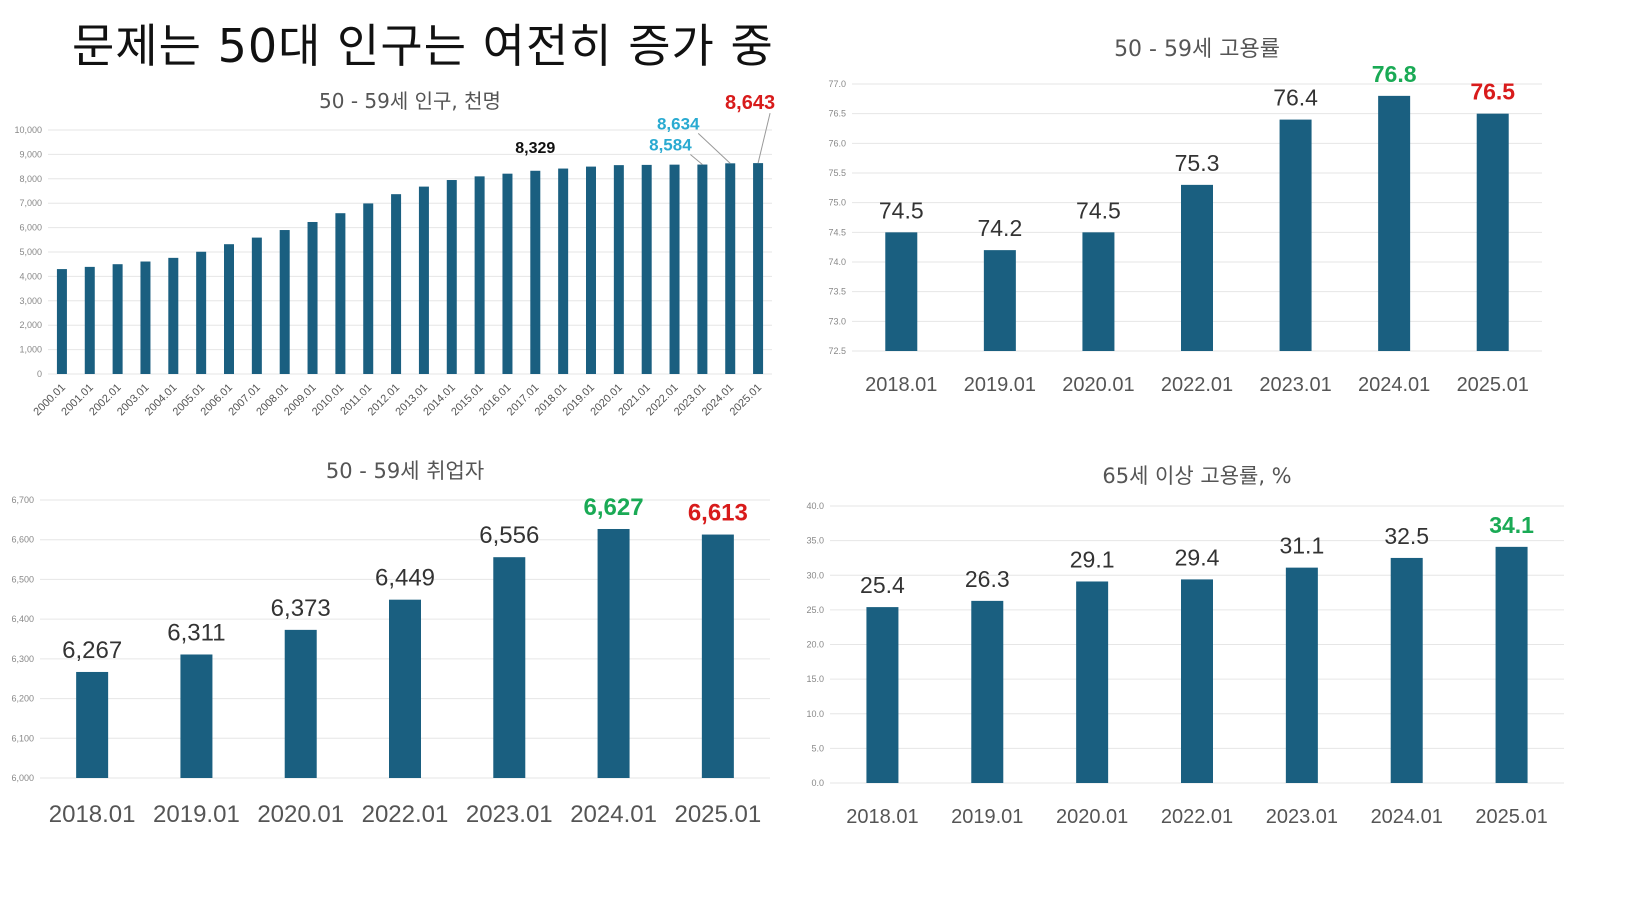 The image size is (1641, 904). What do you see at coordinates (30, 179) in the screenshot?
I see `y-tick-label: 8,000` at bounding box center [30, 179].